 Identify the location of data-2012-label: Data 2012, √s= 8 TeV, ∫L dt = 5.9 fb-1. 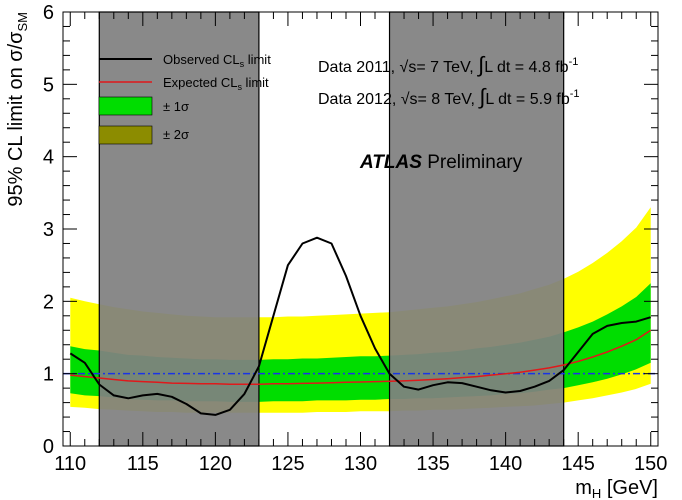
(449, 96).